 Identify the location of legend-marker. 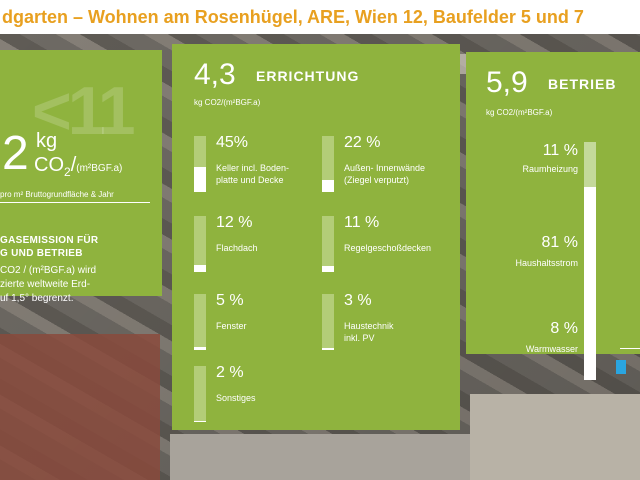
(621, 367).